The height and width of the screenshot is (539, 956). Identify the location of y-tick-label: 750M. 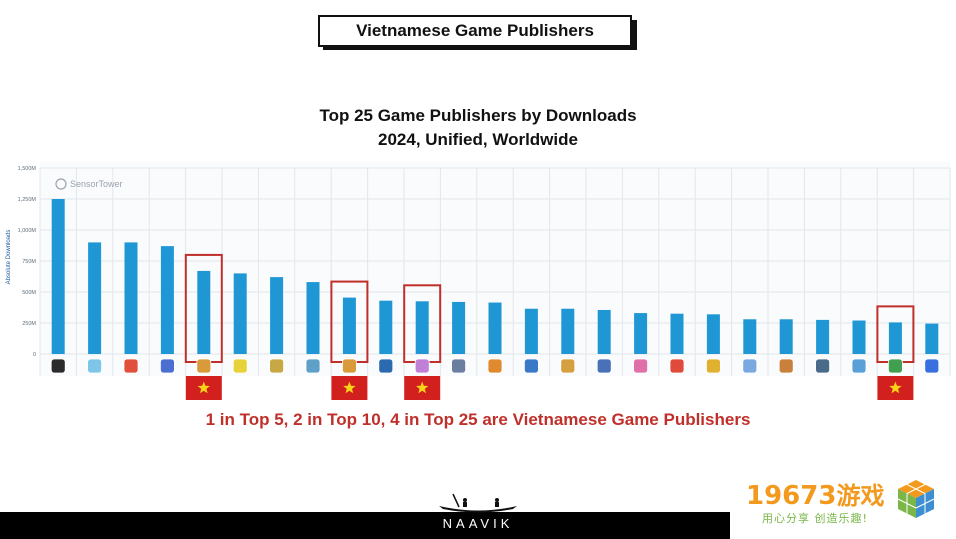
(29, 262).